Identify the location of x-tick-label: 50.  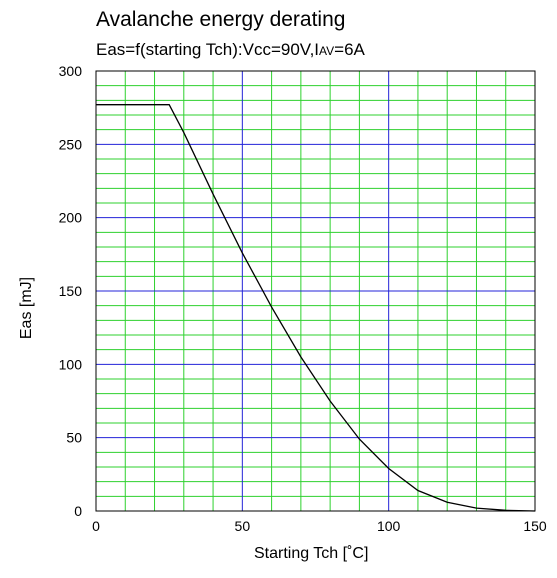
(243, 526).